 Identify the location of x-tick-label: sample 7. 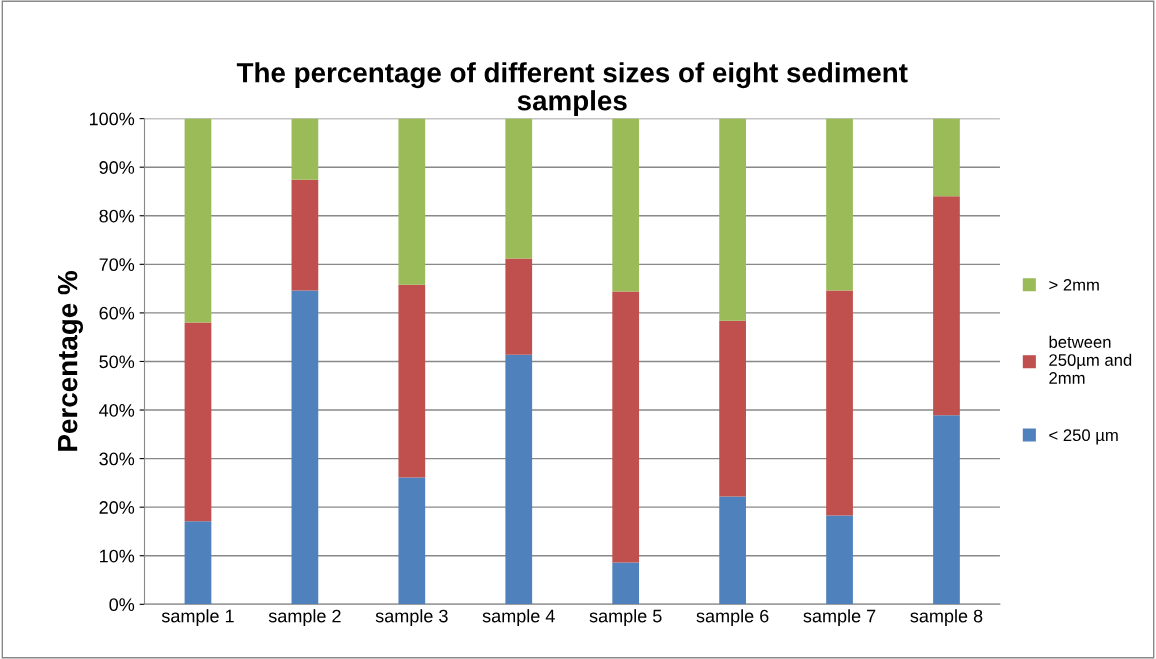
(839, 617).